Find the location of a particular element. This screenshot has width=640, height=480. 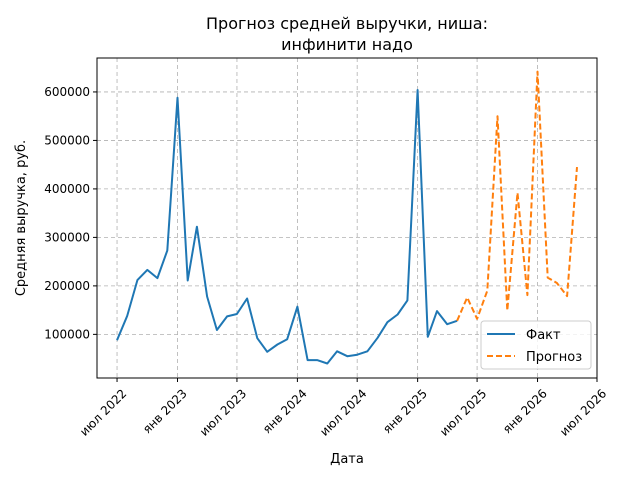

y-axis-label: Средняя выручка, руб. is located at coordinates (21, 218).